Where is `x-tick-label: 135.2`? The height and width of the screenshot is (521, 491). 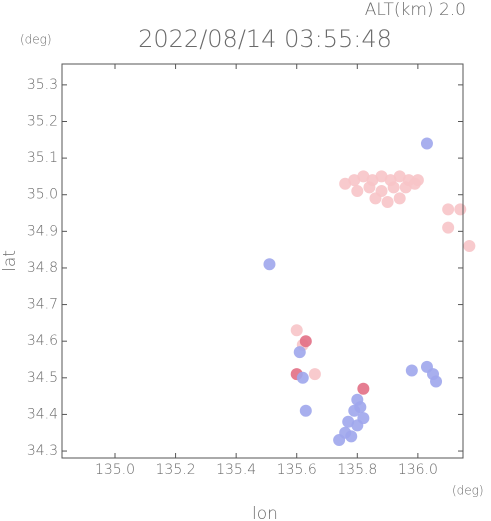 x-tick-label: 135.2 is located at coordinates (176, 470).